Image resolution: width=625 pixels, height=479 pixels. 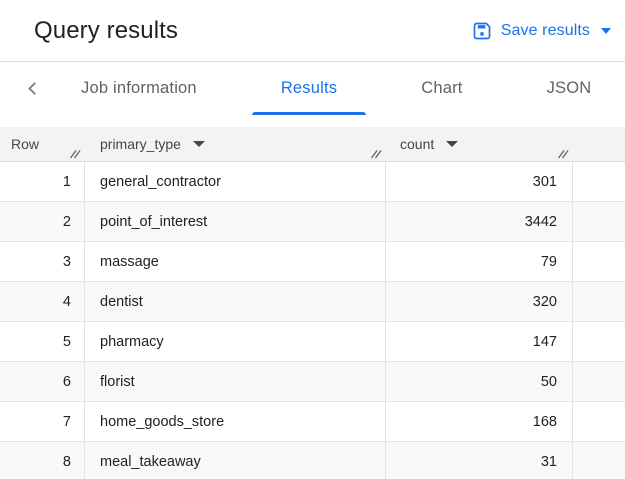 I want to click on count-cell: 50, so click(x=479, y=381).